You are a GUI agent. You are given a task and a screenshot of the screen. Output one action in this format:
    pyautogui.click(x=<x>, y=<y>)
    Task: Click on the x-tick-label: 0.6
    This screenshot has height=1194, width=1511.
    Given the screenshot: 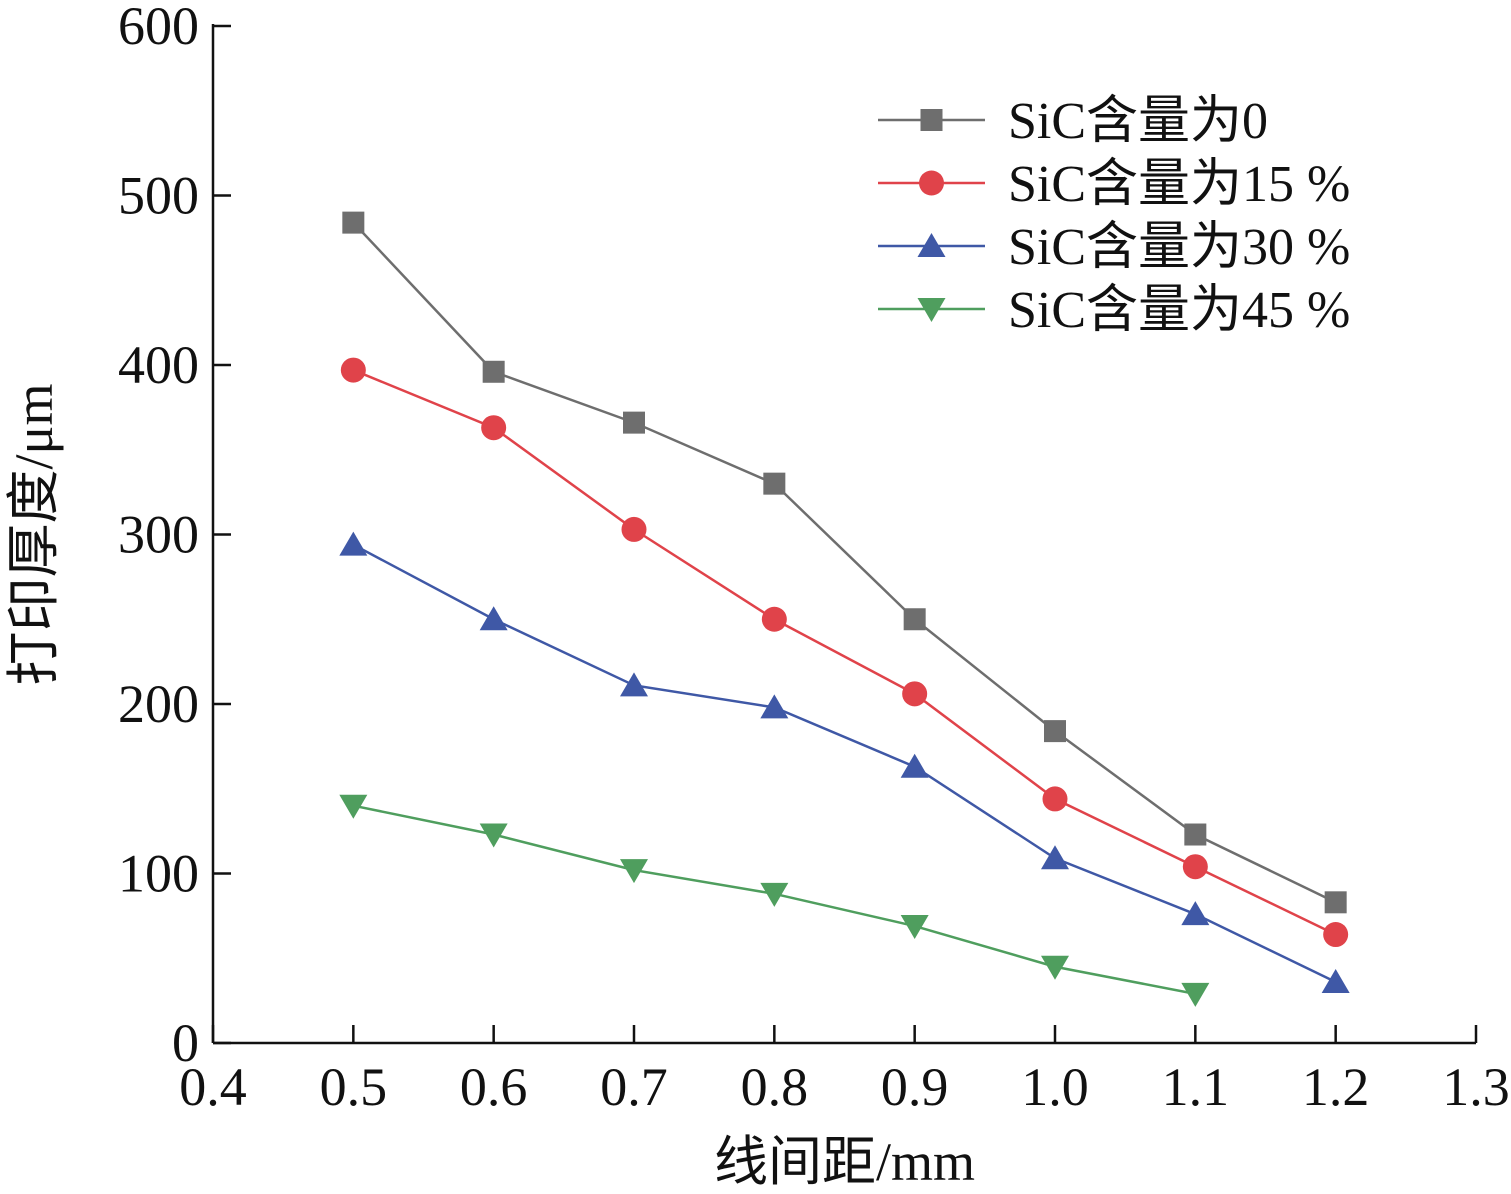 What is the action you would take?
    pyautogui.click(x=494, y=1087)
    